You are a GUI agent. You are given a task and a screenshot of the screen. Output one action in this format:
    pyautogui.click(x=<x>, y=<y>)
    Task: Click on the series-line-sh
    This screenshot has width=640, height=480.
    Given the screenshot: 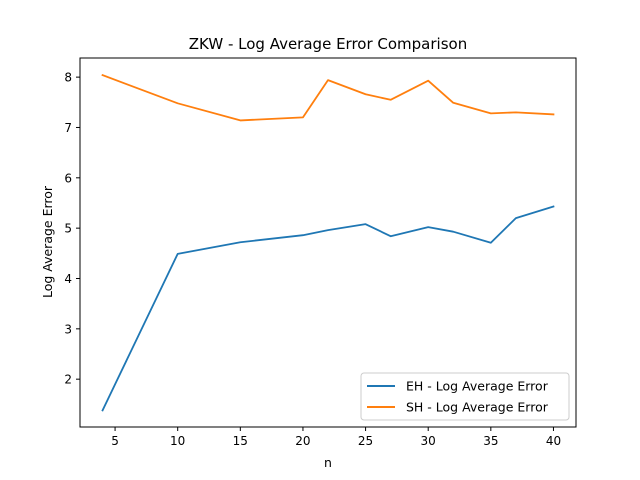 What is the action you would take?
    pyautogui.click(x=328, y=97)
    